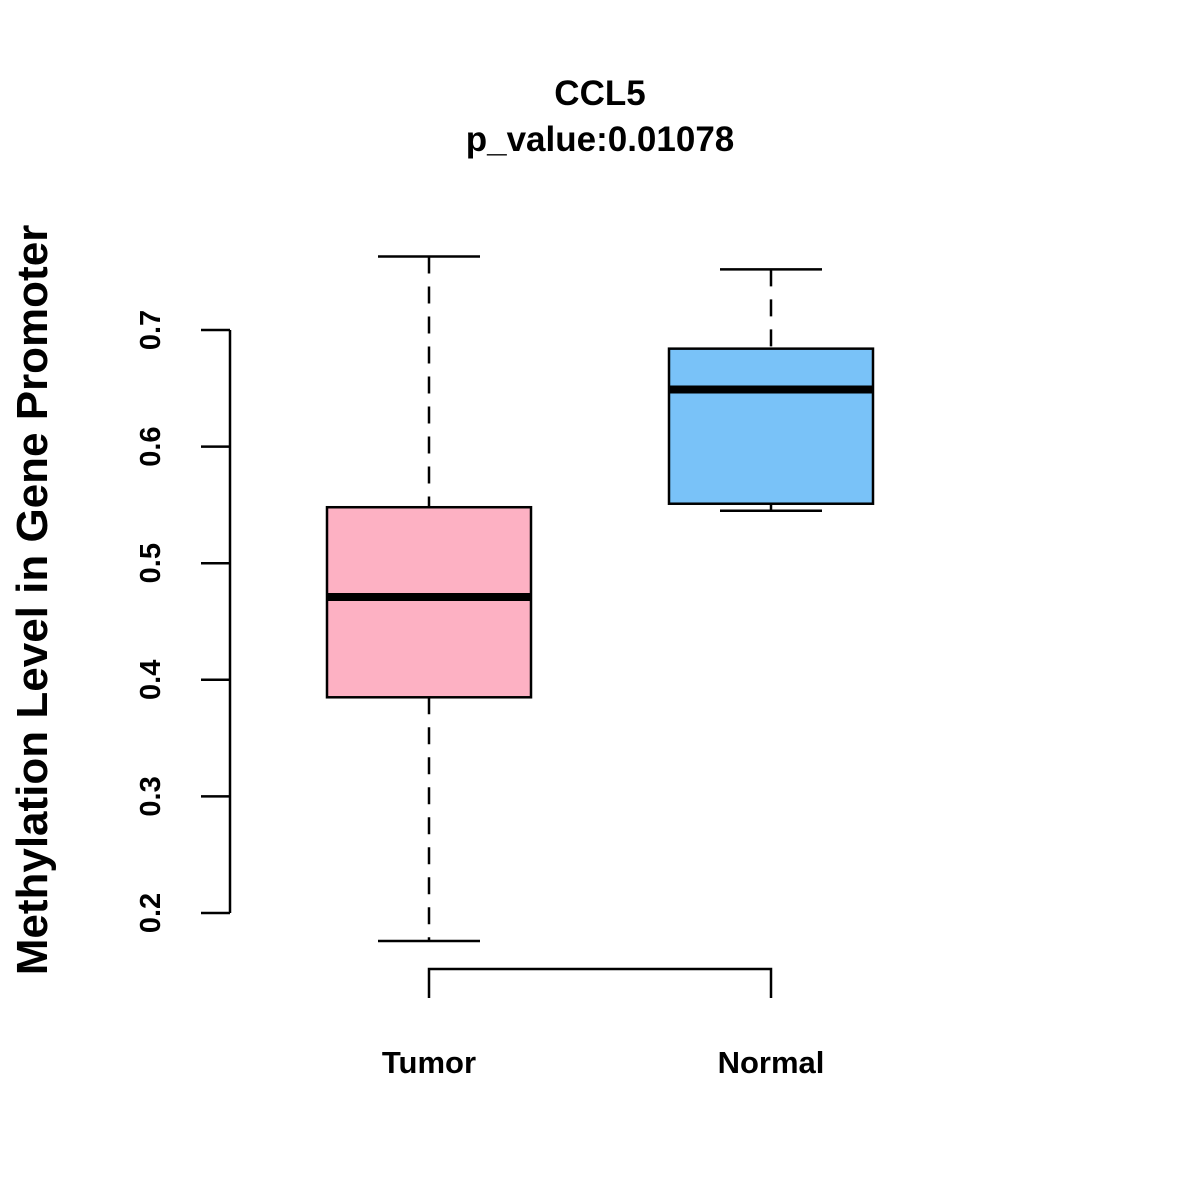 This screenshot has height=1200, width=1200. Describe the element at coordinates (771, 426) in the screenshot. I see `normal-box` at that location.